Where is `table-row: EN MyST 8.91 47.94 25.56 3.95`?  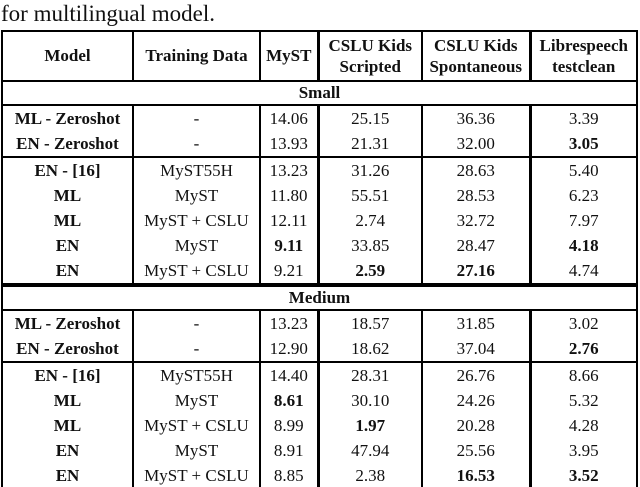 table-row: EN MyST 8.91 47.94 25.56 3.95 is located at coordinates (319, 450).